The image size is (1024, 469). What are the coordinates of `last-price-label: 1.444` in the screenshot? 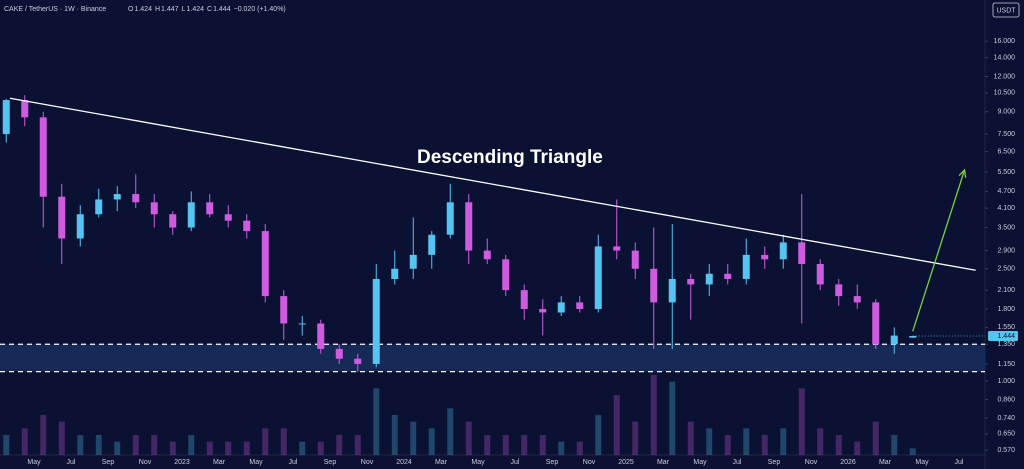 It's located at (1006, 336).